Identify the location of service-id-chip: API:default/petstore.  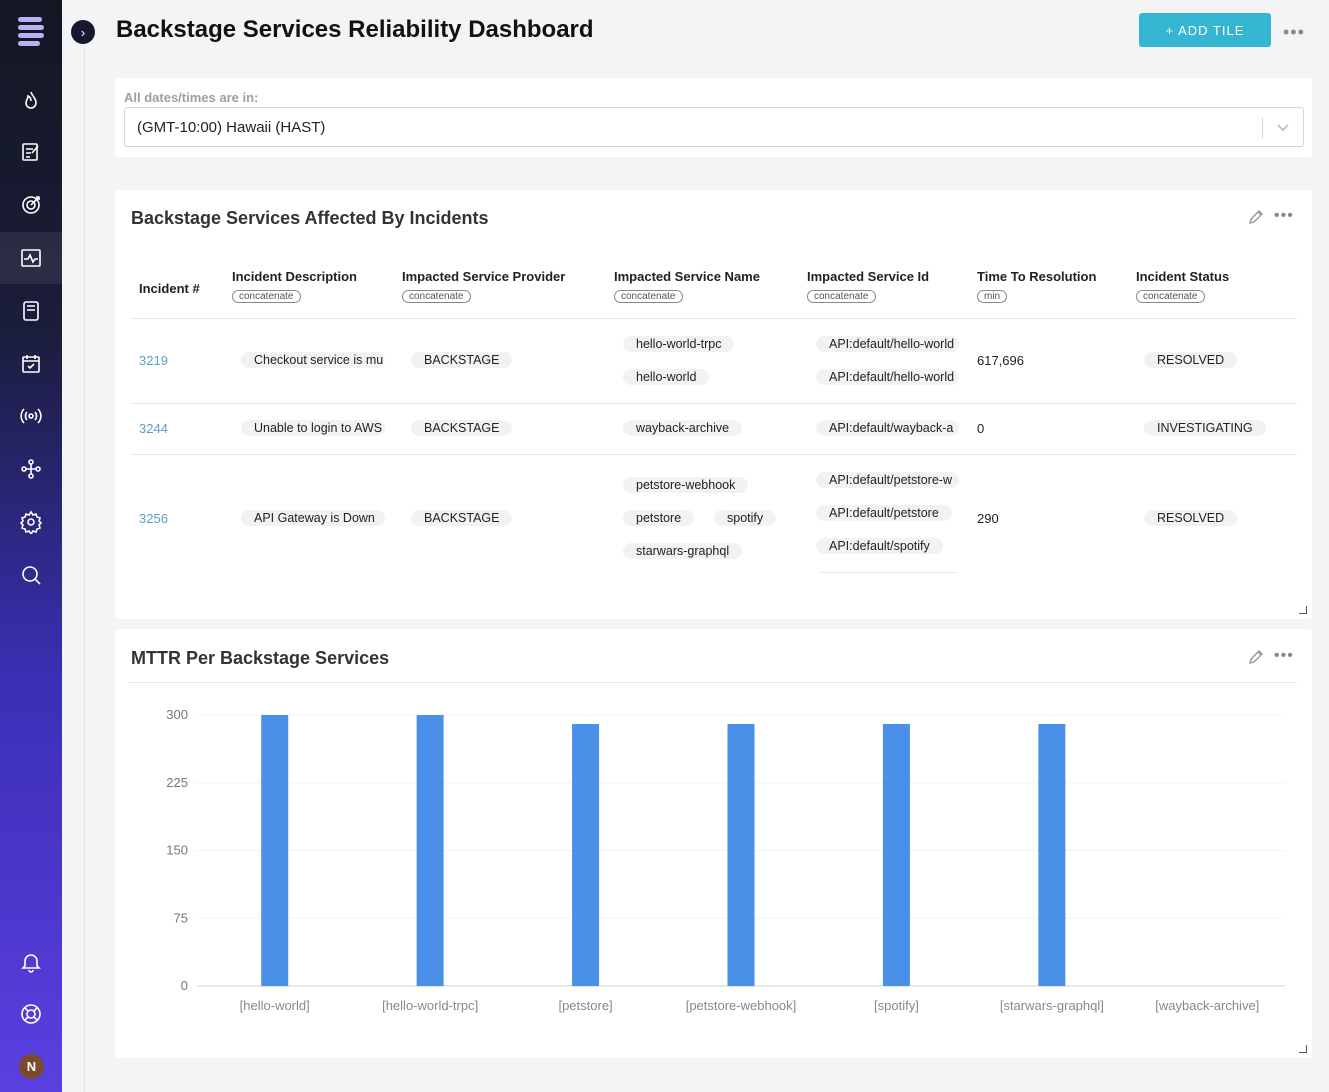
(884, 513).